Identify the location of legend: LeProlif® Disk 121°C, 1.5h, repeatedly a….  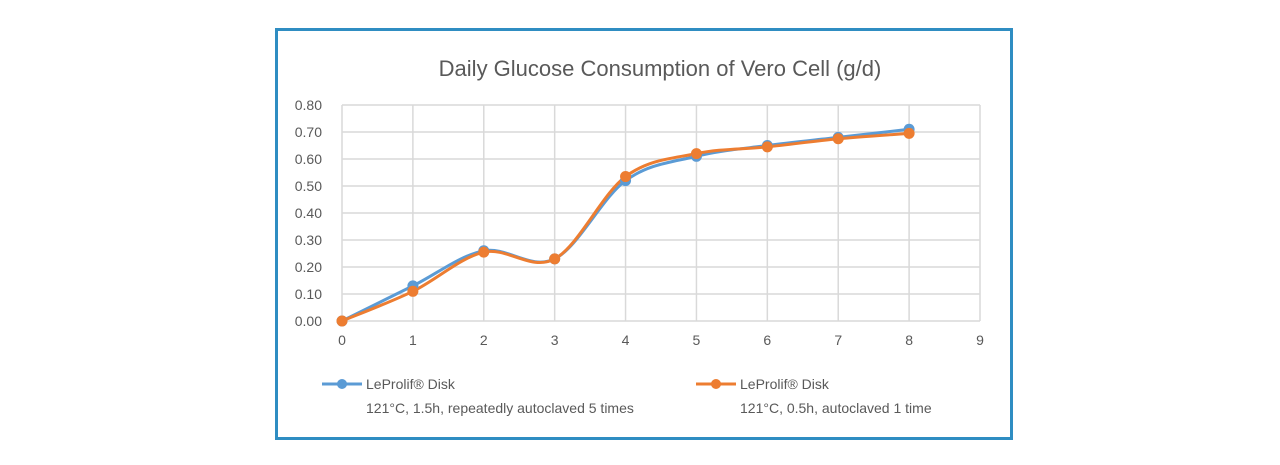
(627, 396).